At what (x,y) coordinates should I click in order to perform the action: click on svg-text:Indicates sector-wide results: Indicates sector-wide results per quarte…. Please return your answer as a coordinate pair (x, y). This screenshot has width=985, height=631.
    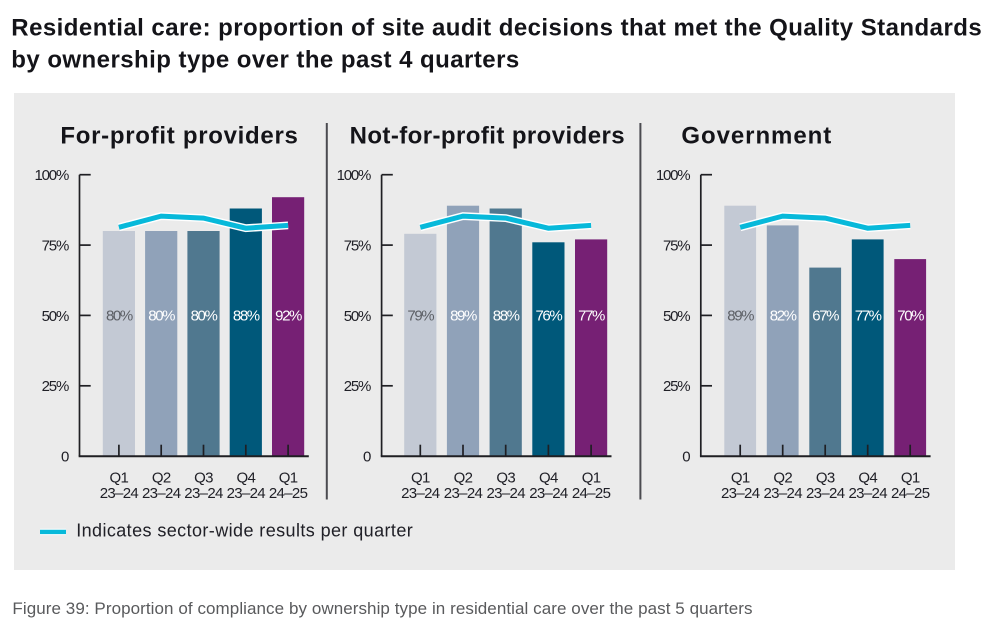
    Looking at the image, I should click on (244, 531).